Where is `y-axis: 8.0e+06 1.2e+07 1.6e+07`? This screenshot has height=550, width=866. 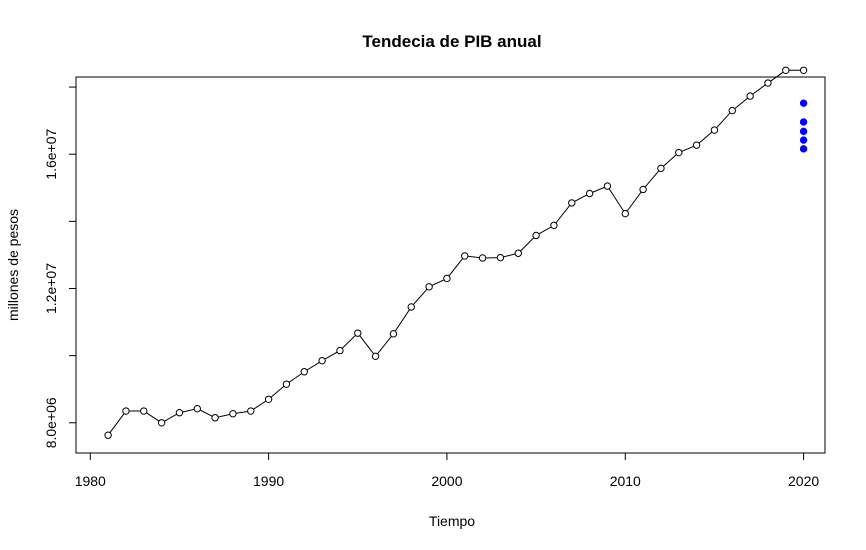 y-axis: 8.0e+06 1.2e+07 1.6e+07 is located at coordinates (59, 267).